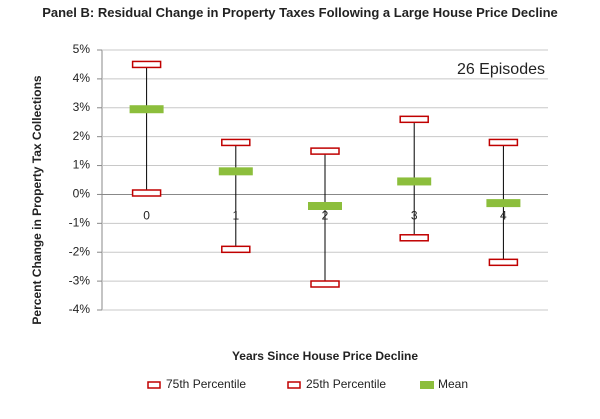  I want to click on y-tick-label: 2%, so click(82, 136).